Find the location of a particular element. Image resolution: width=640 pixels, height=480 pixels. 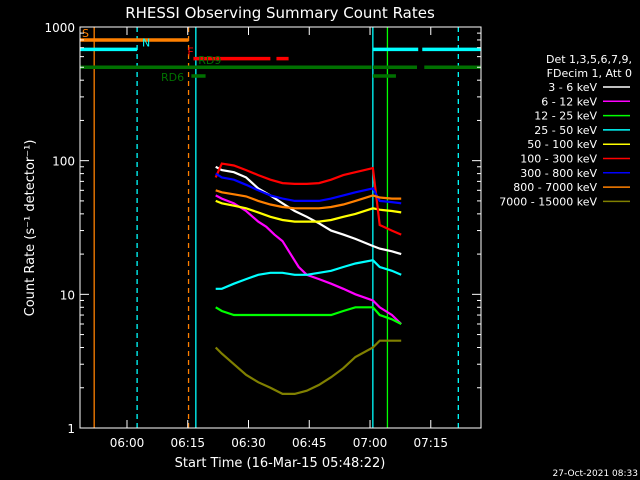

y-tick-label-100: 100 is located at coordinates (63, 162).